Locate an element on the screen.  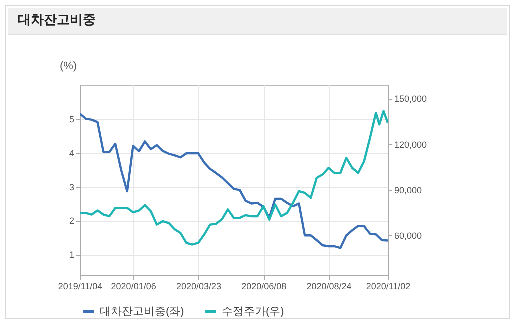
y2-tick-label: 150,000 is located at coordinates (411, 99).